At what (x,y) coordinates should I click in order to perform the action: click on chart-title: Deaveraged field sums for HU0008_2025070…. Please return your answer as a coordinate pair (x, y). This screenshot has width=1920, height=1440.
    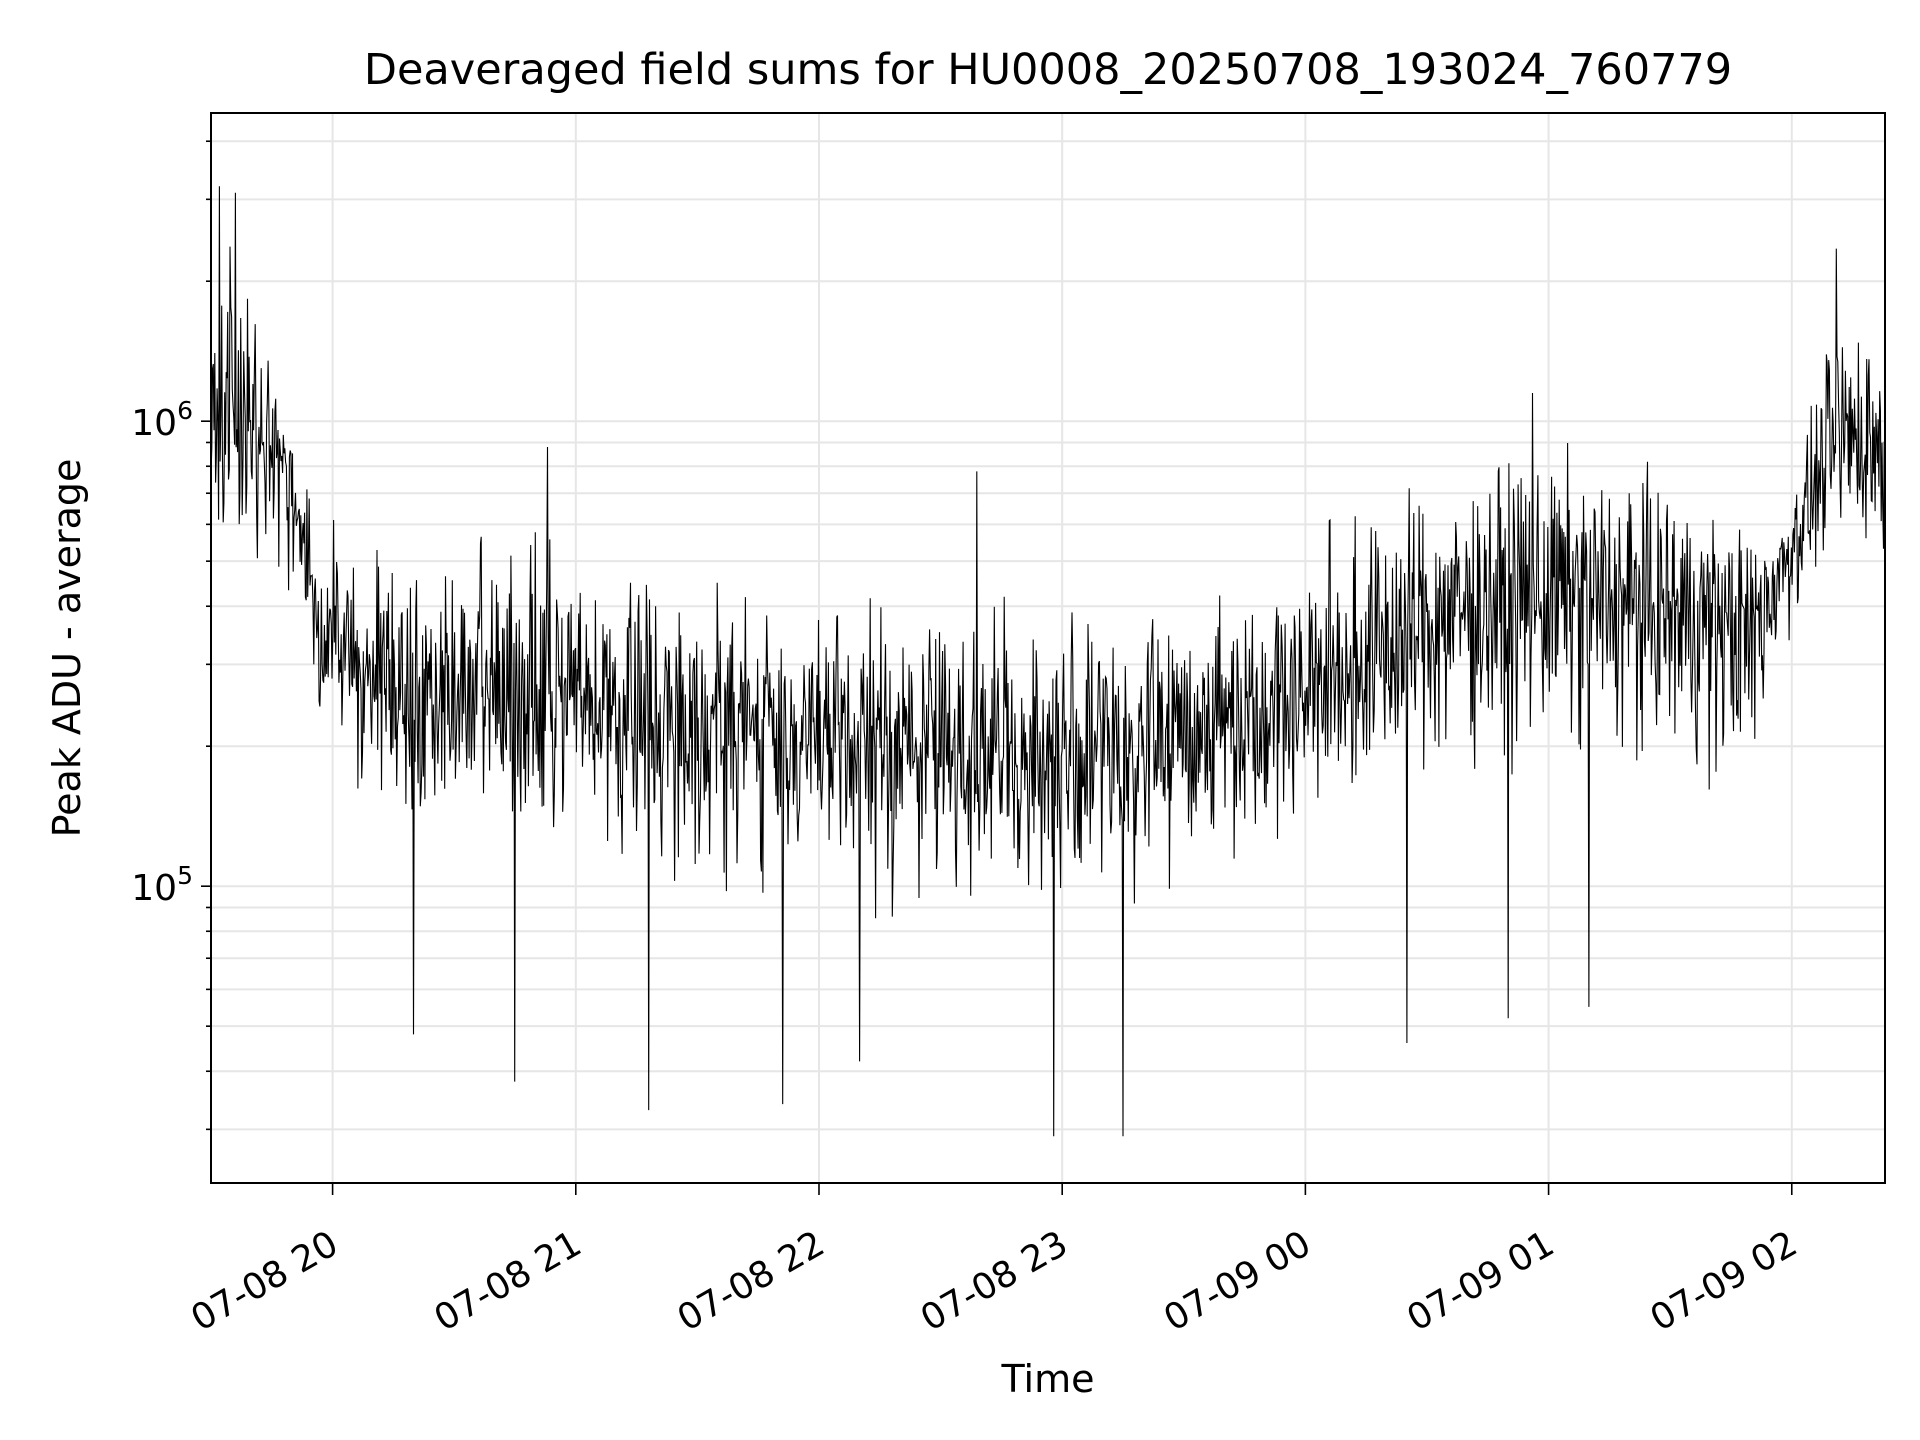
    Looking at the image, I should click on (1048, 70).